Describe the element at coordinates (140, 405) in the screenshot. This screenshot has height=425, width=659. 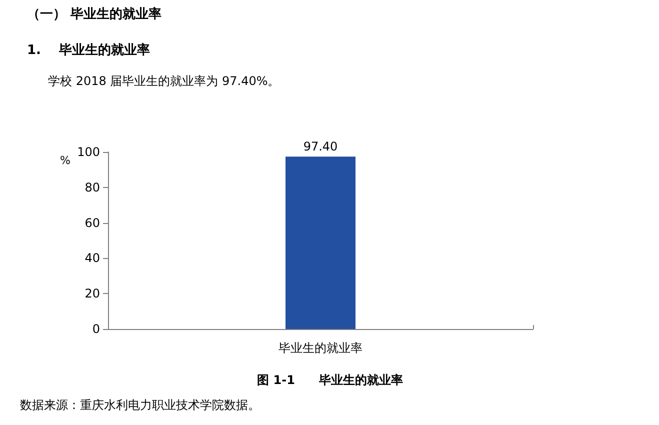
I see `source-note: 数据来源：重庆水利电力职业技术学院数据。` at that location.